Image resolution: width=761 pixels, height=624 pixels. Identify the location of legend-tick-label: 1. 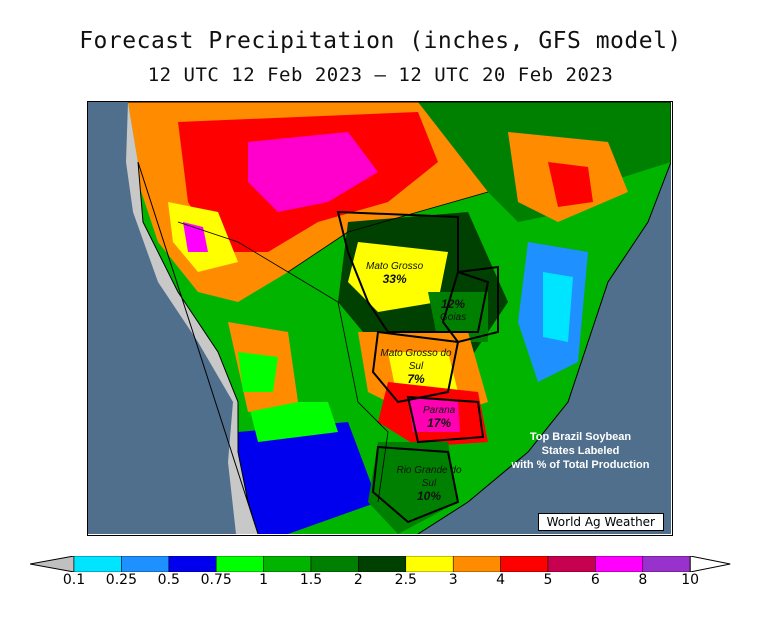
(264, 580).